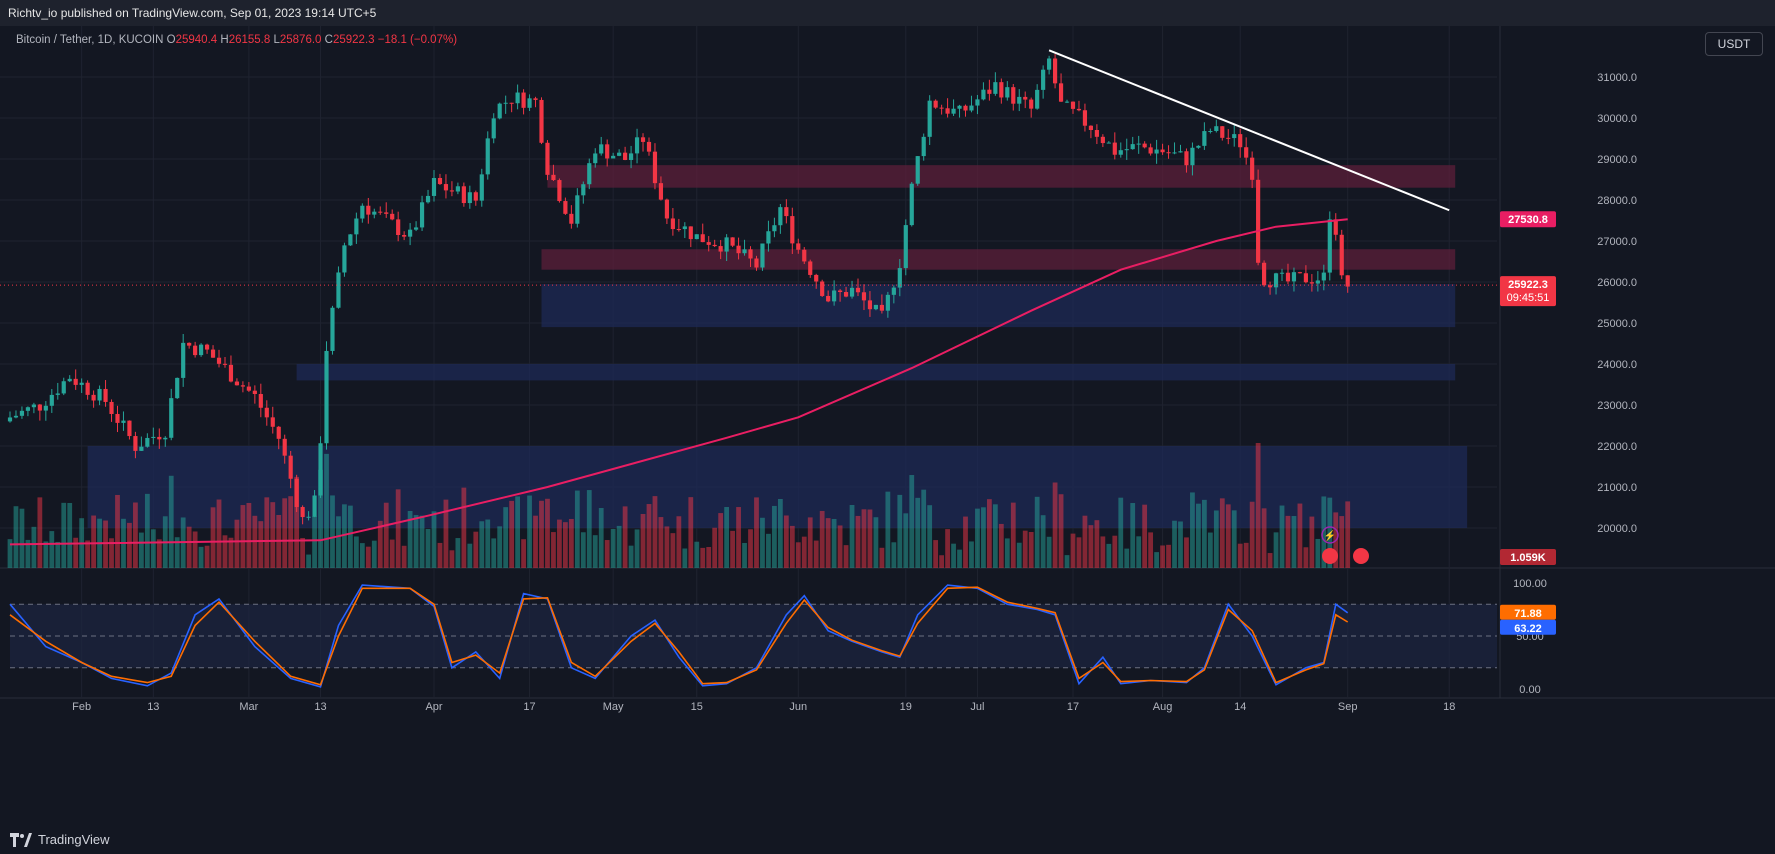 The image size is (1775, 854). What do you see at coordinates (529, 707) in the screenshot?
I see `time-axis-tick: 17` at bounding box center [529, 707].